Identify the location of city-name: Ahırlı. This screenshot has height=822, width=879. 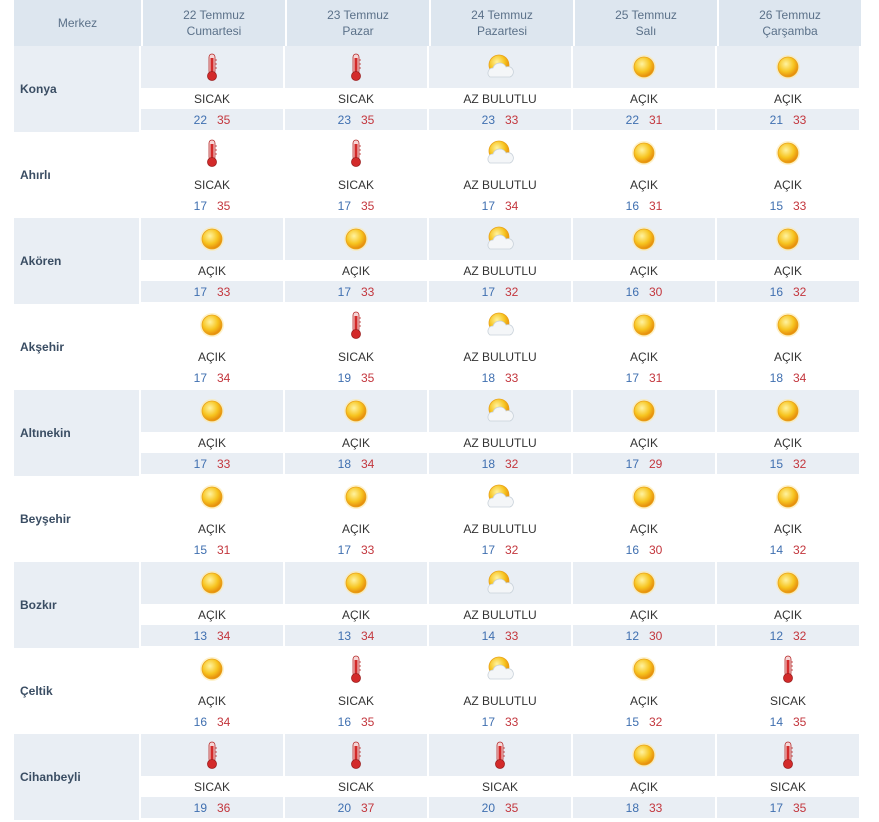
(77, 175).